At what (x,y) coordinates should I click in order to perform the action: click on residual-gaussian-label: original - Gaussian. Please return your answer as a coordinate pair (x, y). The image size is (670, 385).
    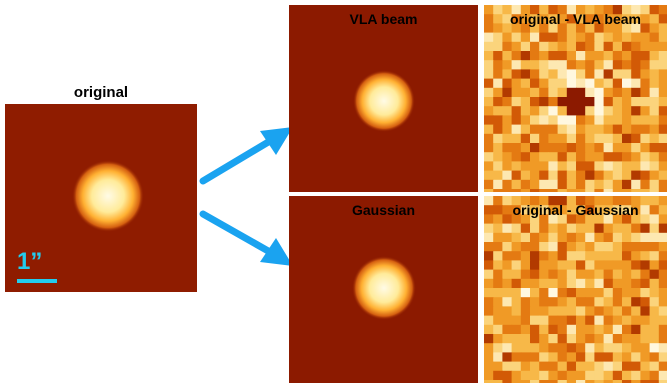
    Looking at the image, I should click on (575, 210).